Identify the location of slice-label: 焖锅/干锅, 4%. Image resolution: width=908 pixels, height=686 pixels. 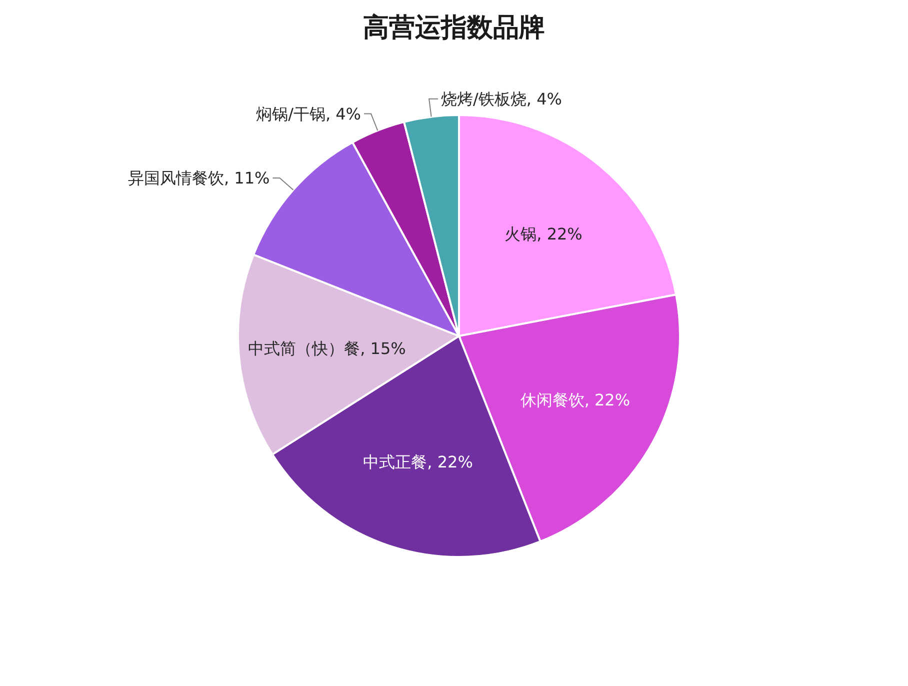
(309, 114).